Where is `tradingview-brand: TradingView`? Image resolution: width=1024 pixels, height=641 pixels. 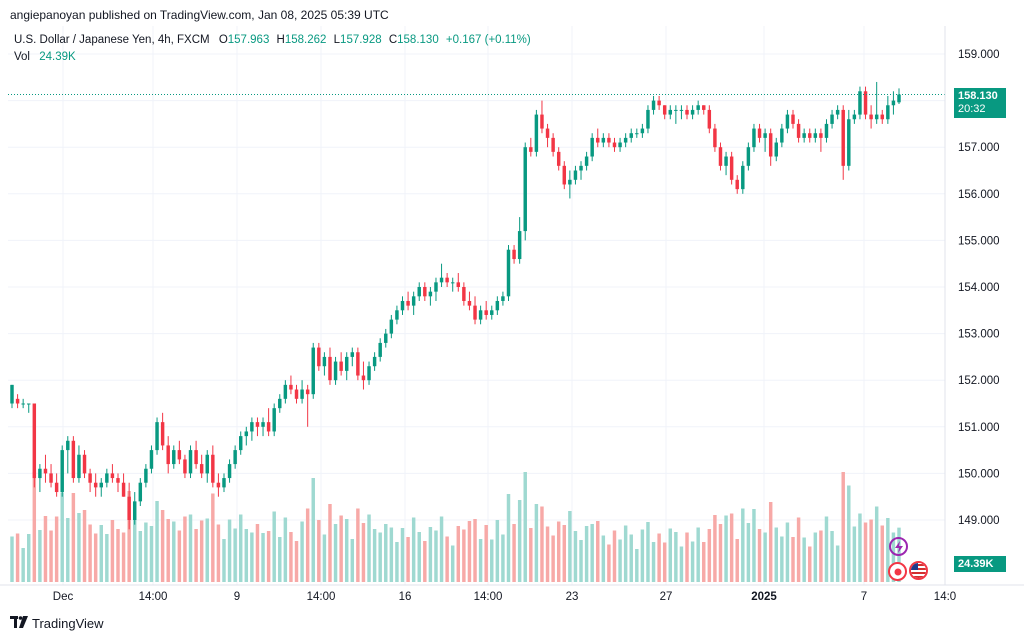
tradingview-brand: TradingView is located at coordinates (57, 623).